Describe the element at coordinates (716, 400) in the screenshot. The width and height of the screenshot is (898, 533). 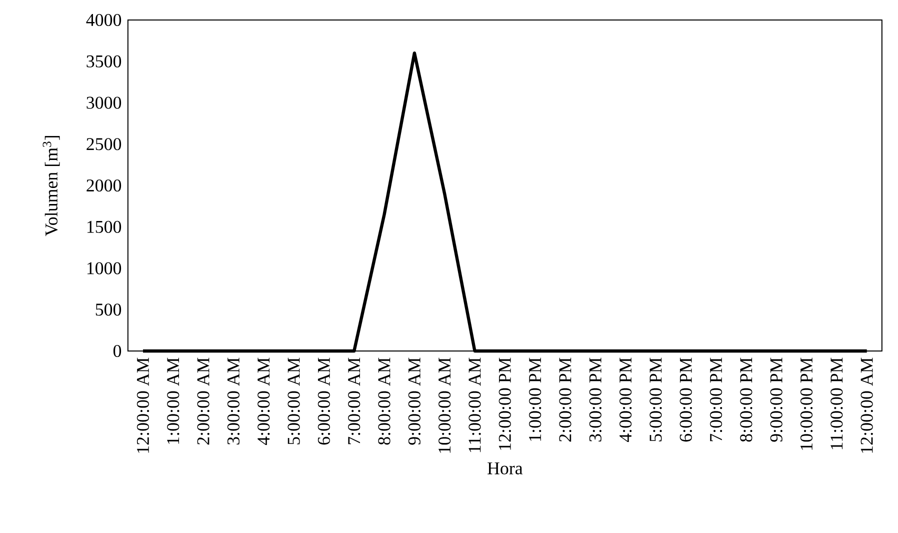
I see `x-tick-label: 7:00:00 PM` at that location.